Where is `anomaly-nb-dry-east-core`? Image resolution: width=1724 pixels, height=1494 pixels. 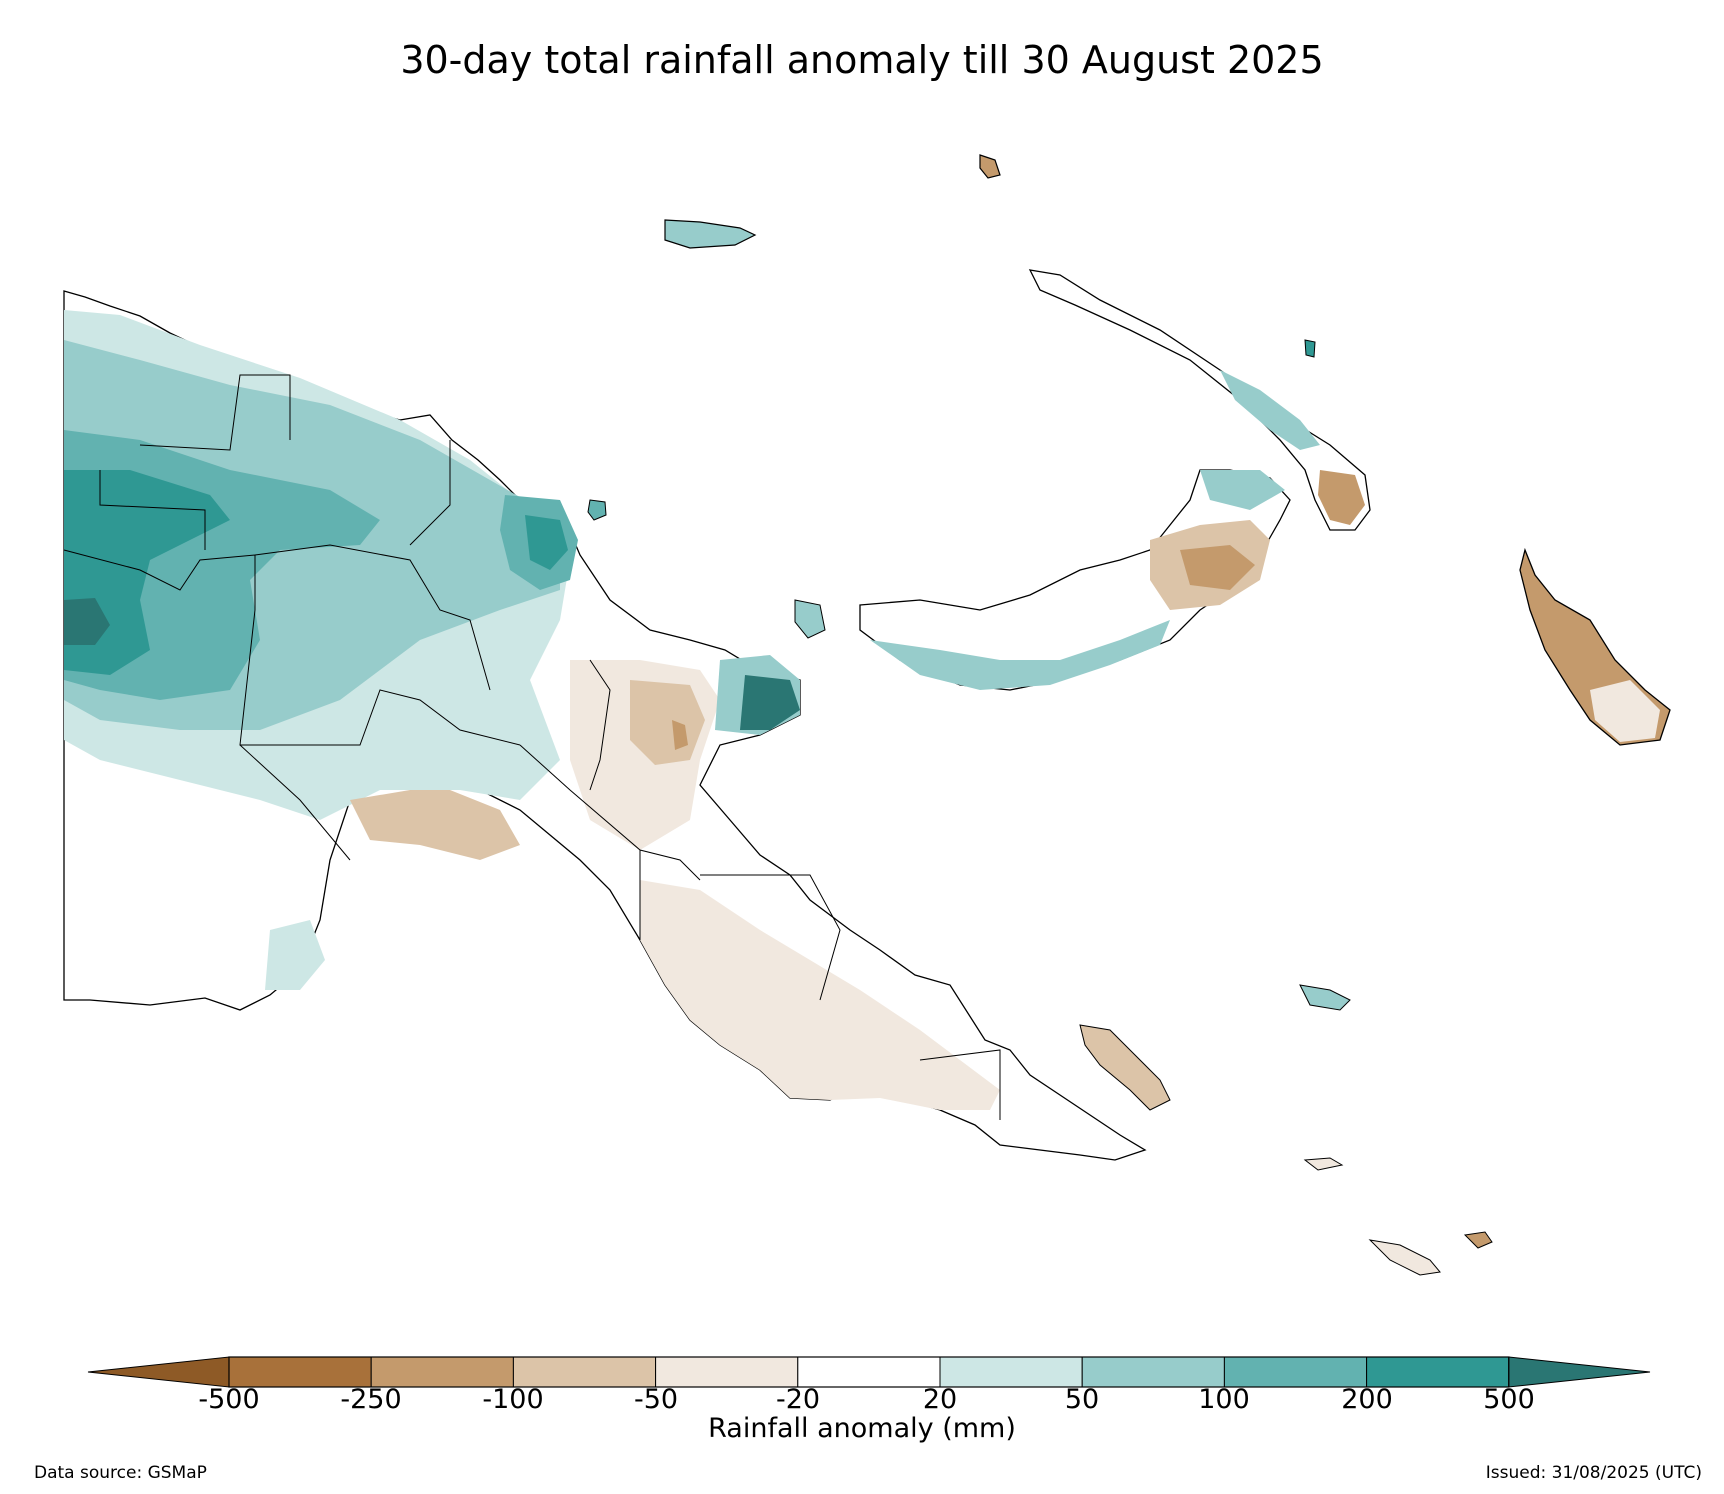 anomaly-nb-dry-east-core is located at coordinates (1217, 567).